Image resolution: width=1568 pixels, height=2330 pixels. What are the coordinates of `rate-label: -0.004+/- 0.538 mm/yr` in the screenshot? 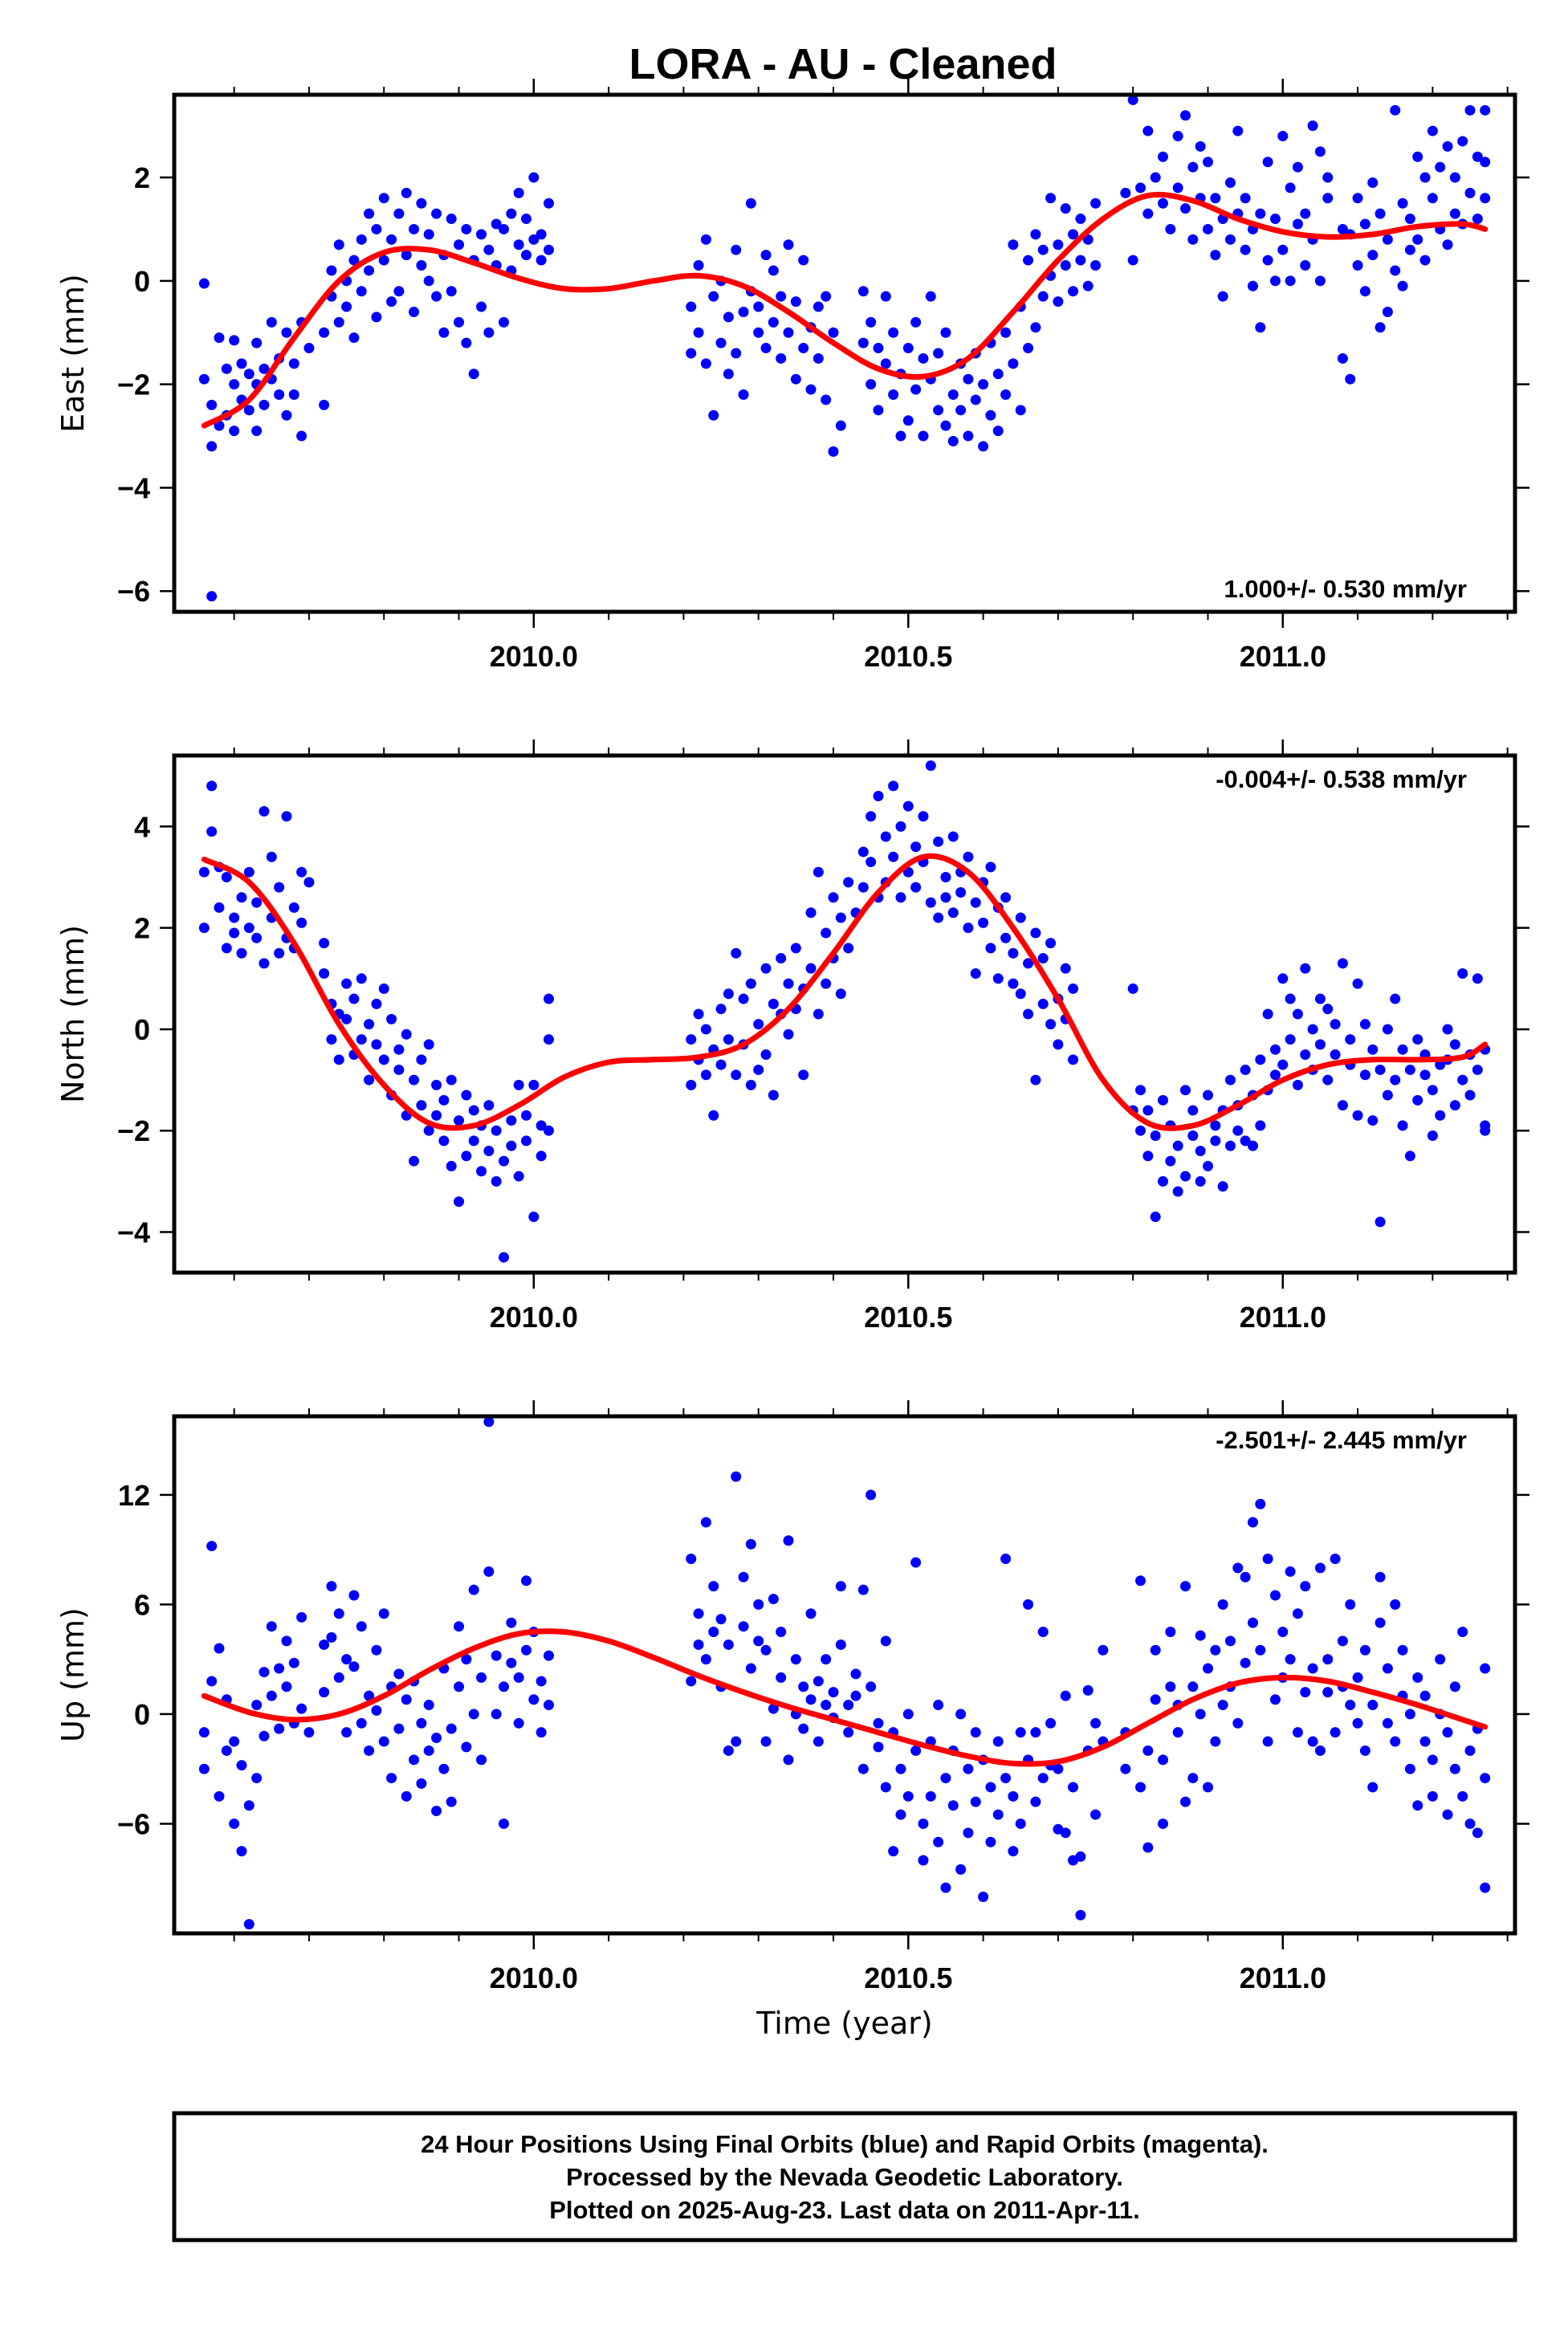 It's located at (1341, 779).